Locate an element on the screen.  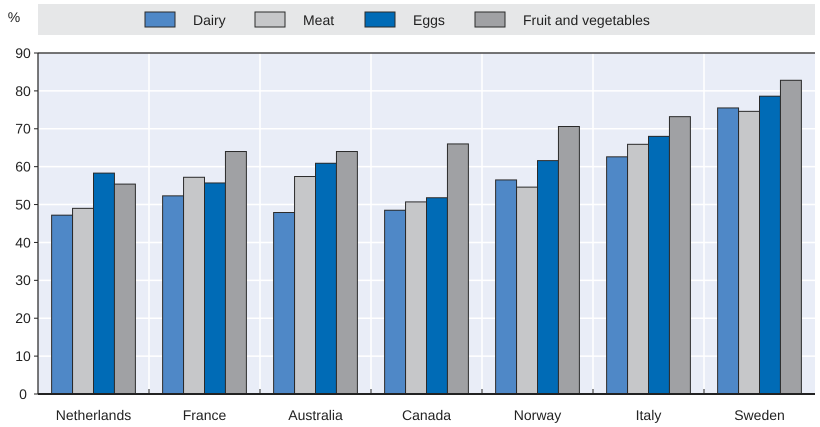
legend-label: Eggs is located at coordinates (429, 20).